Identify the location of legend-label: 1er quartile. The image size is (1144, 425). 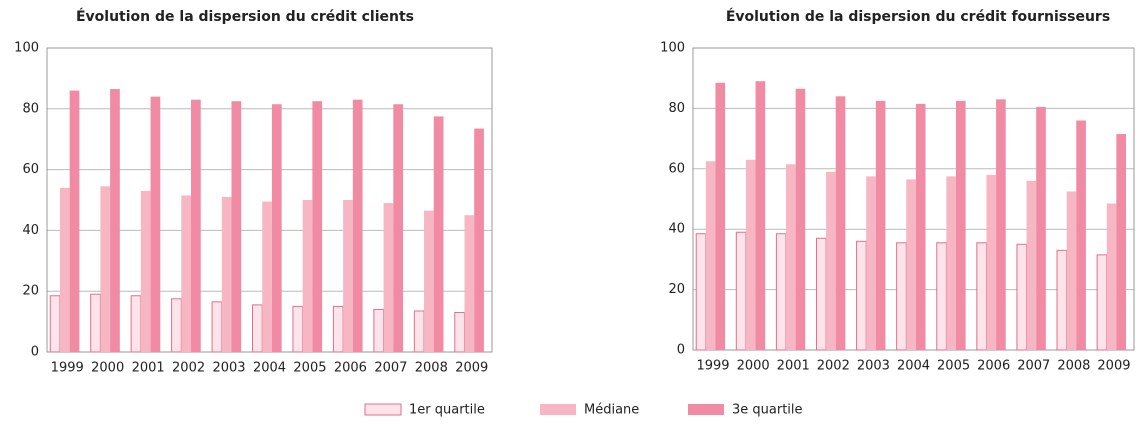
(447, 410).